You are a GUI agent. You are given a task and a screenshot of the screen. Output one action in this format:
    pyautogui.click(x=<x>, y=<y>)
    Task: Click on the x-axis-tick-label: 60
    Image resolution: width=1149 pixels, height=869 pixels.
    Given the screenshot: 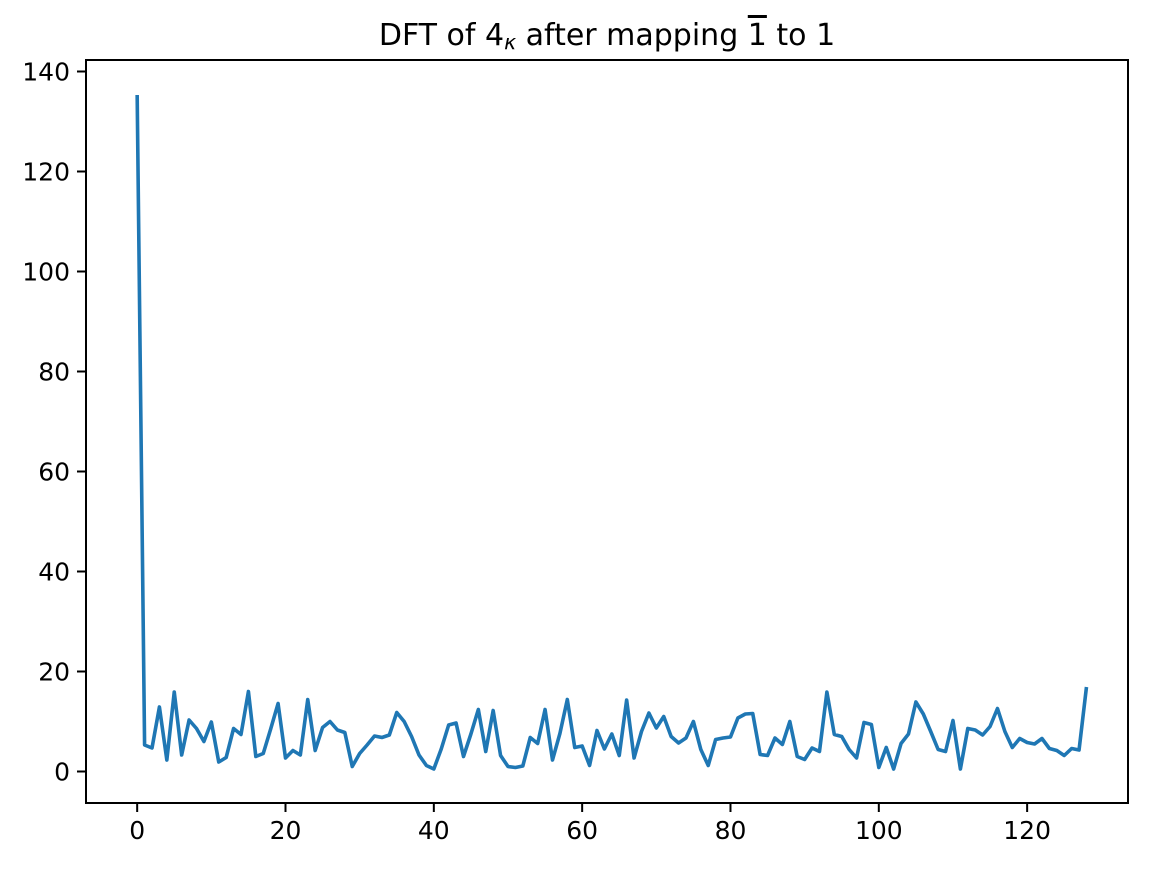 What is the action you would take?
    pyautogui.click(x=582, y=830)
    